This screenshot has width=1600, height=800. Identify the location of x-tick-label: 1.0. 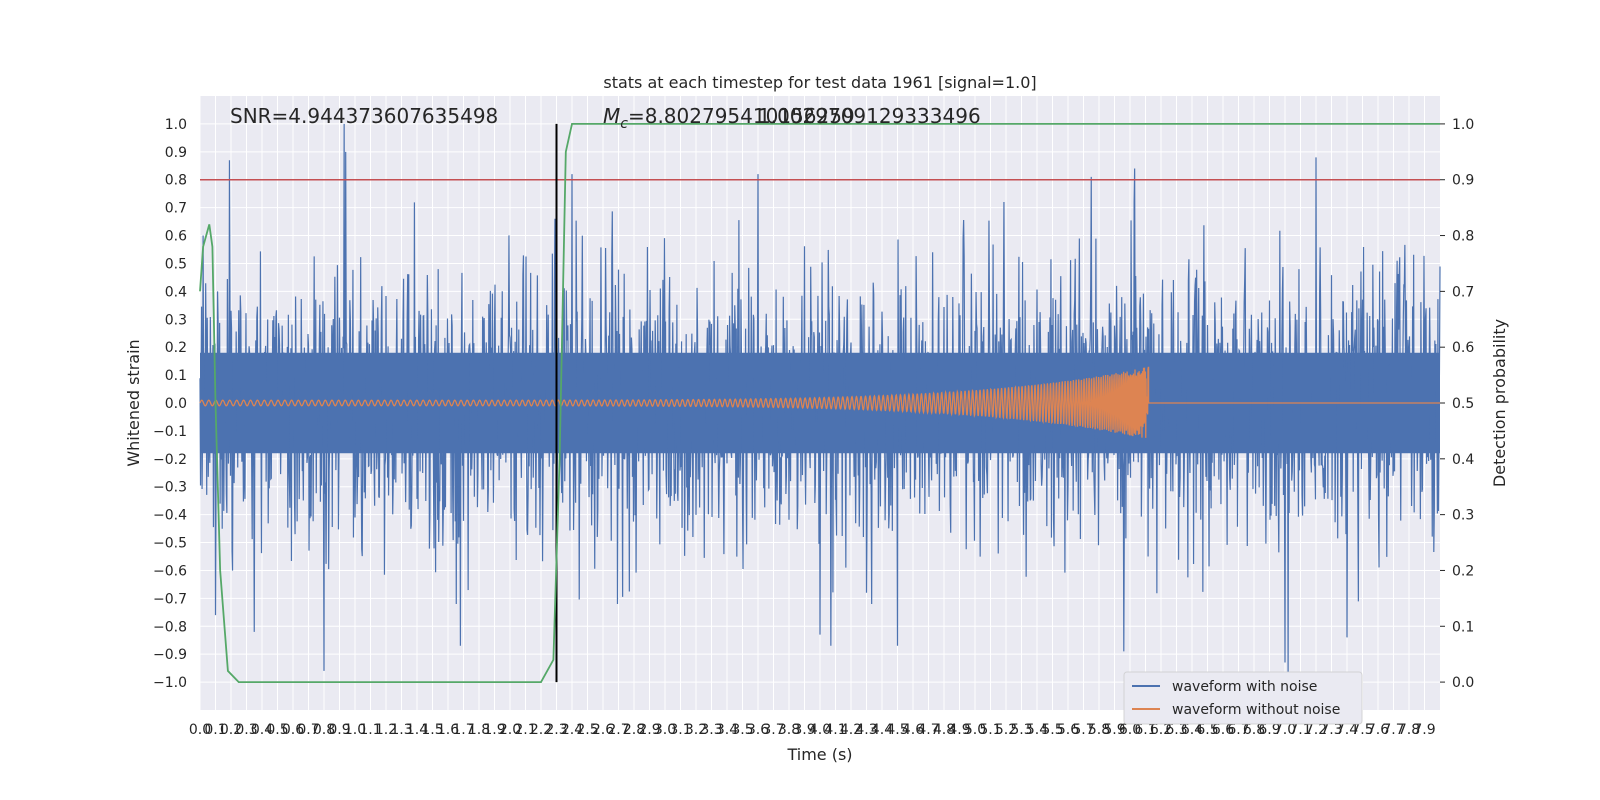
(355, 730).